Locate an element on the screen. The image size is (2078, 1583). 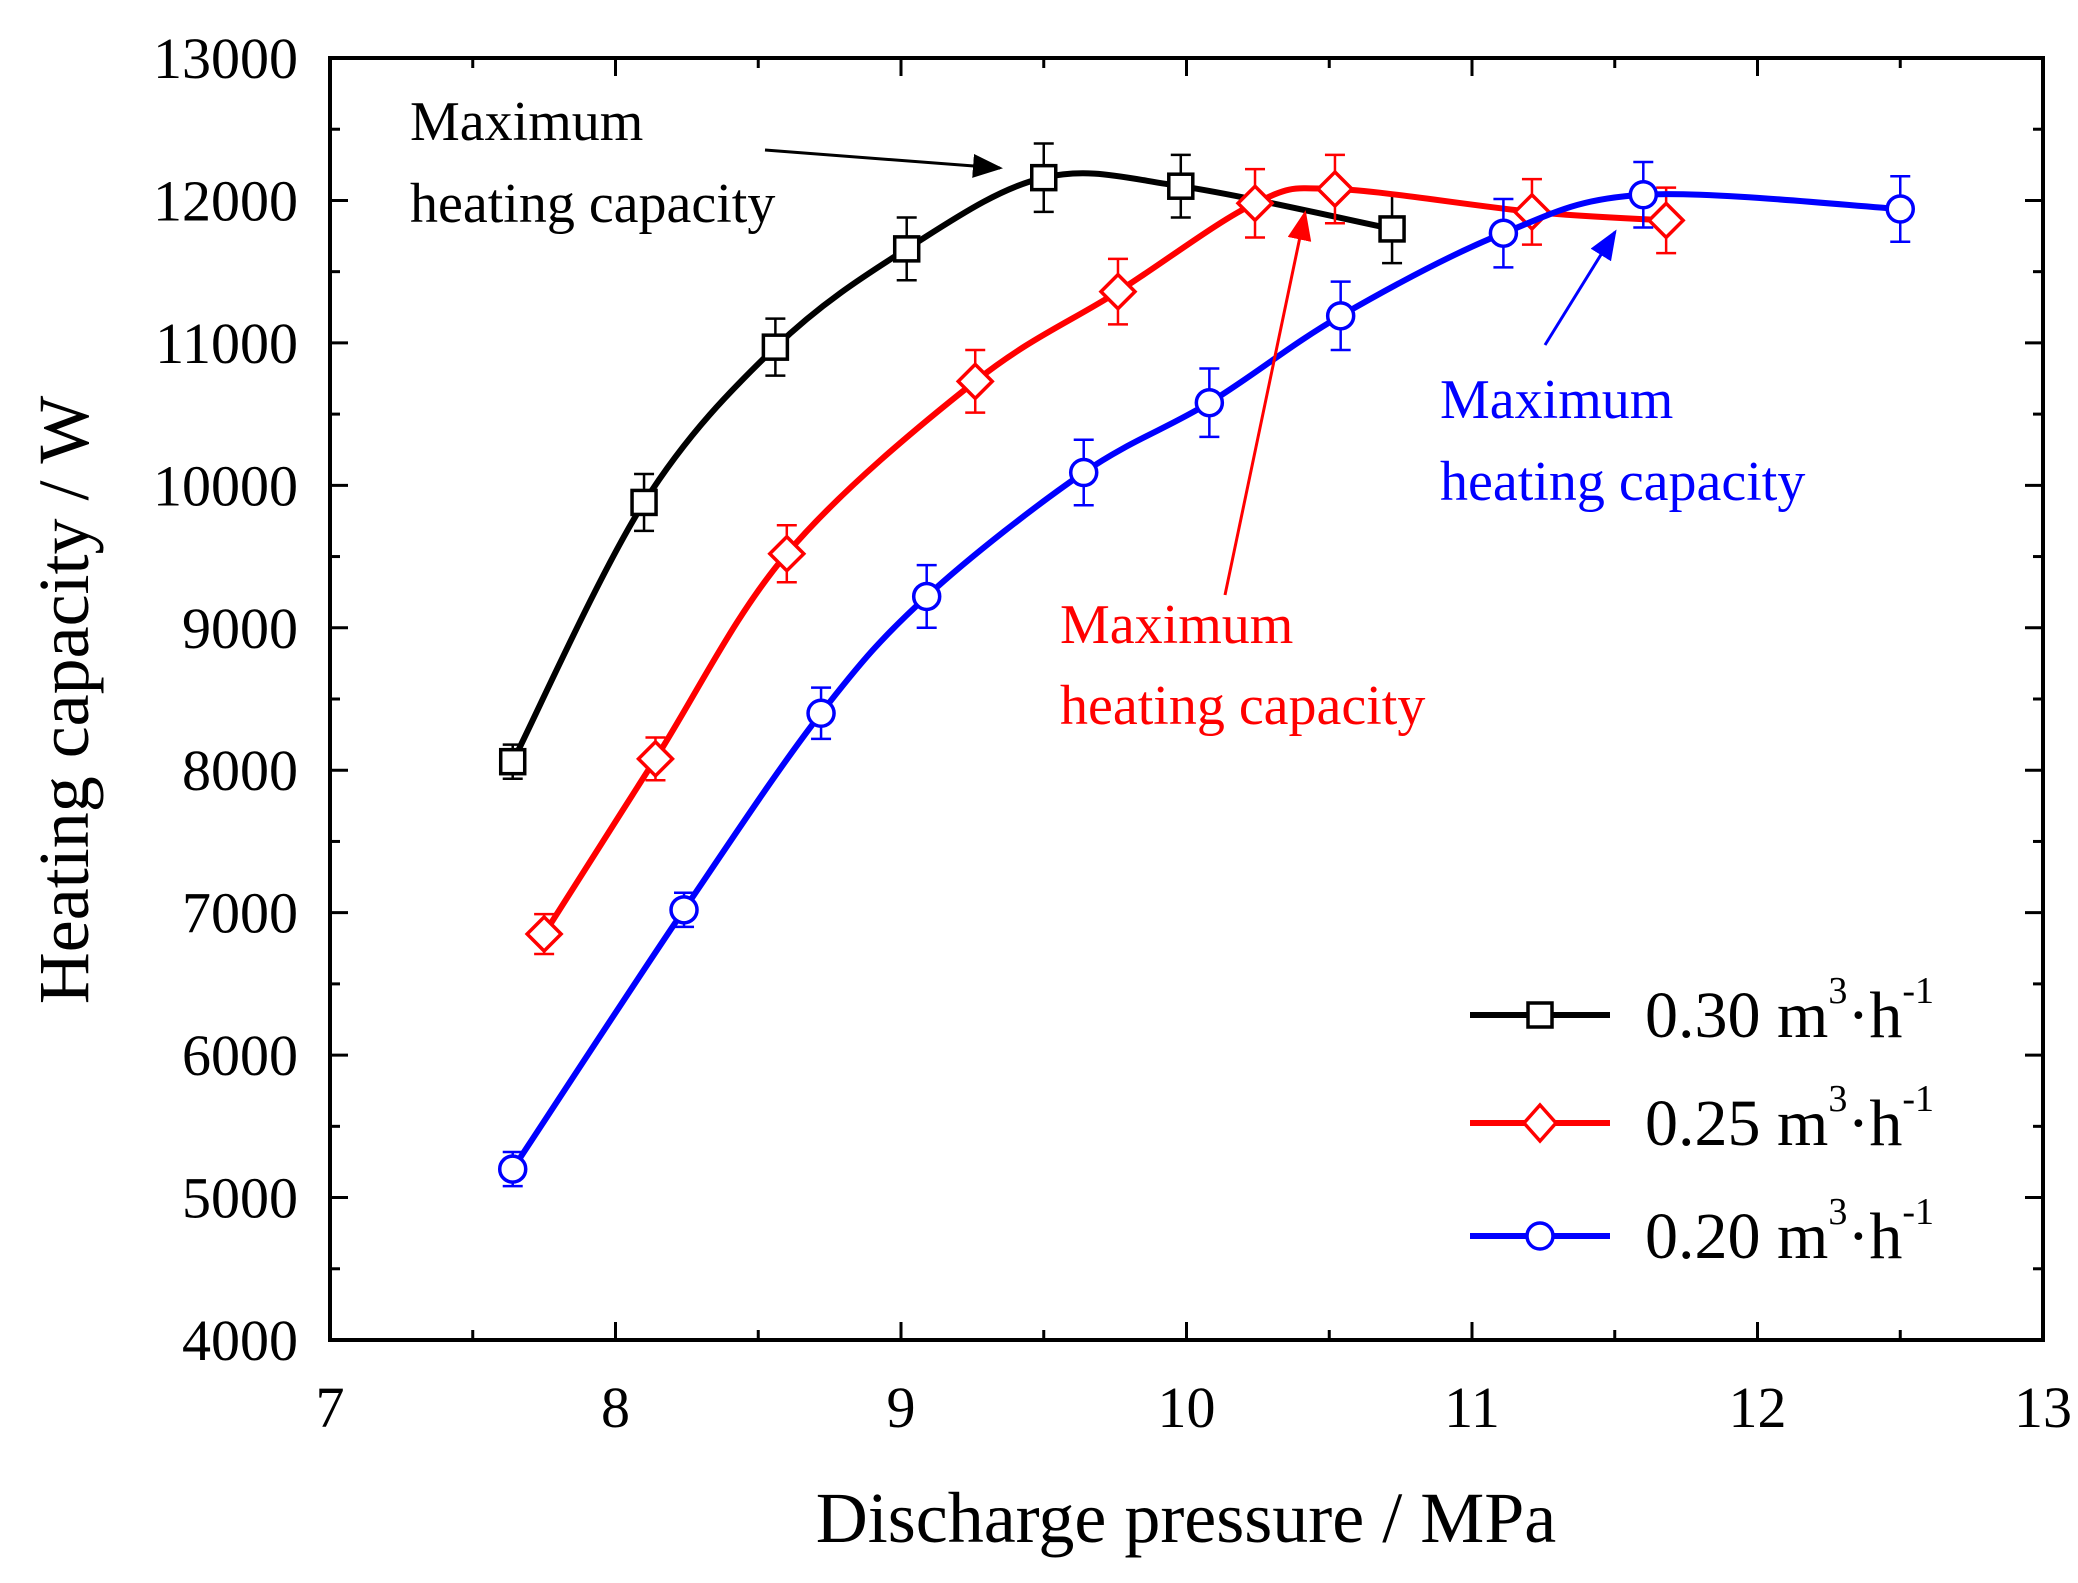
y-tick-label: 7000 is located at coordinates (240, 913).